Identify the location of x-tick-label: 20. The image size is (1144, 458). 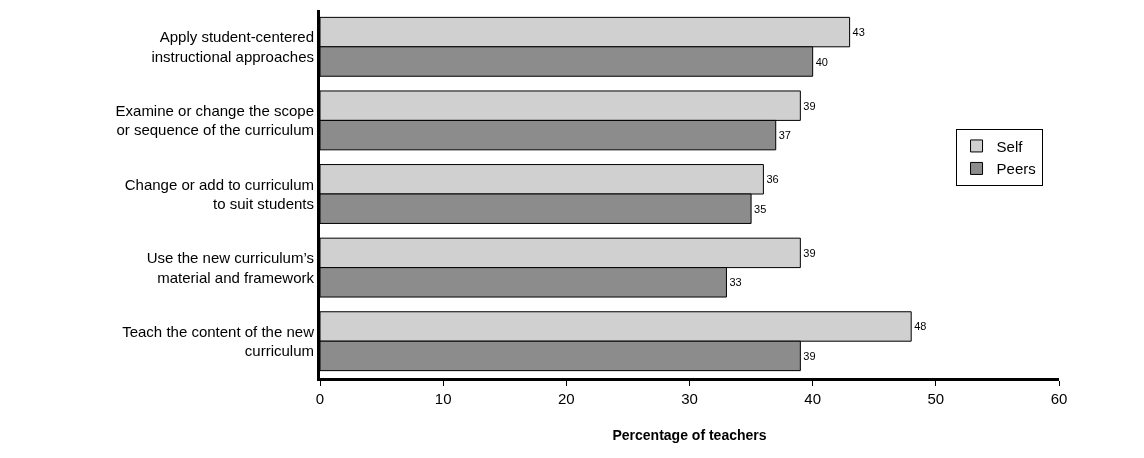
(566, 398).